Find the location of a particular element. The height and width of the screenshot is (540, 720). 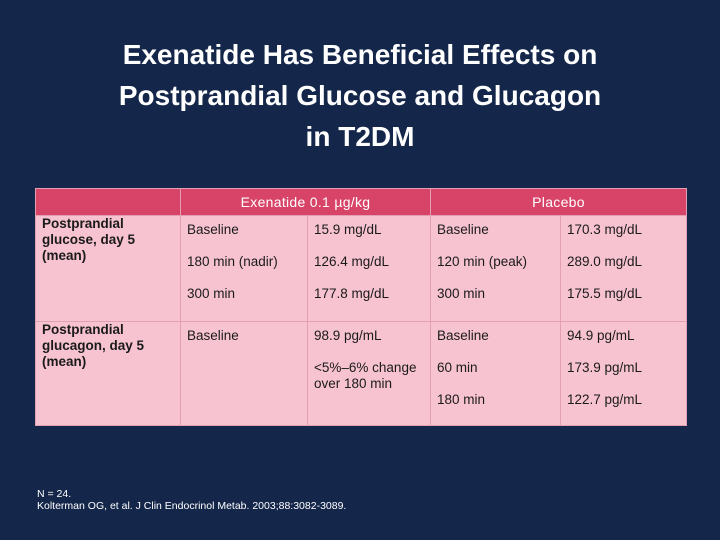

table-cell: 98.9 pg/mL is located at coordinates (348, 335).